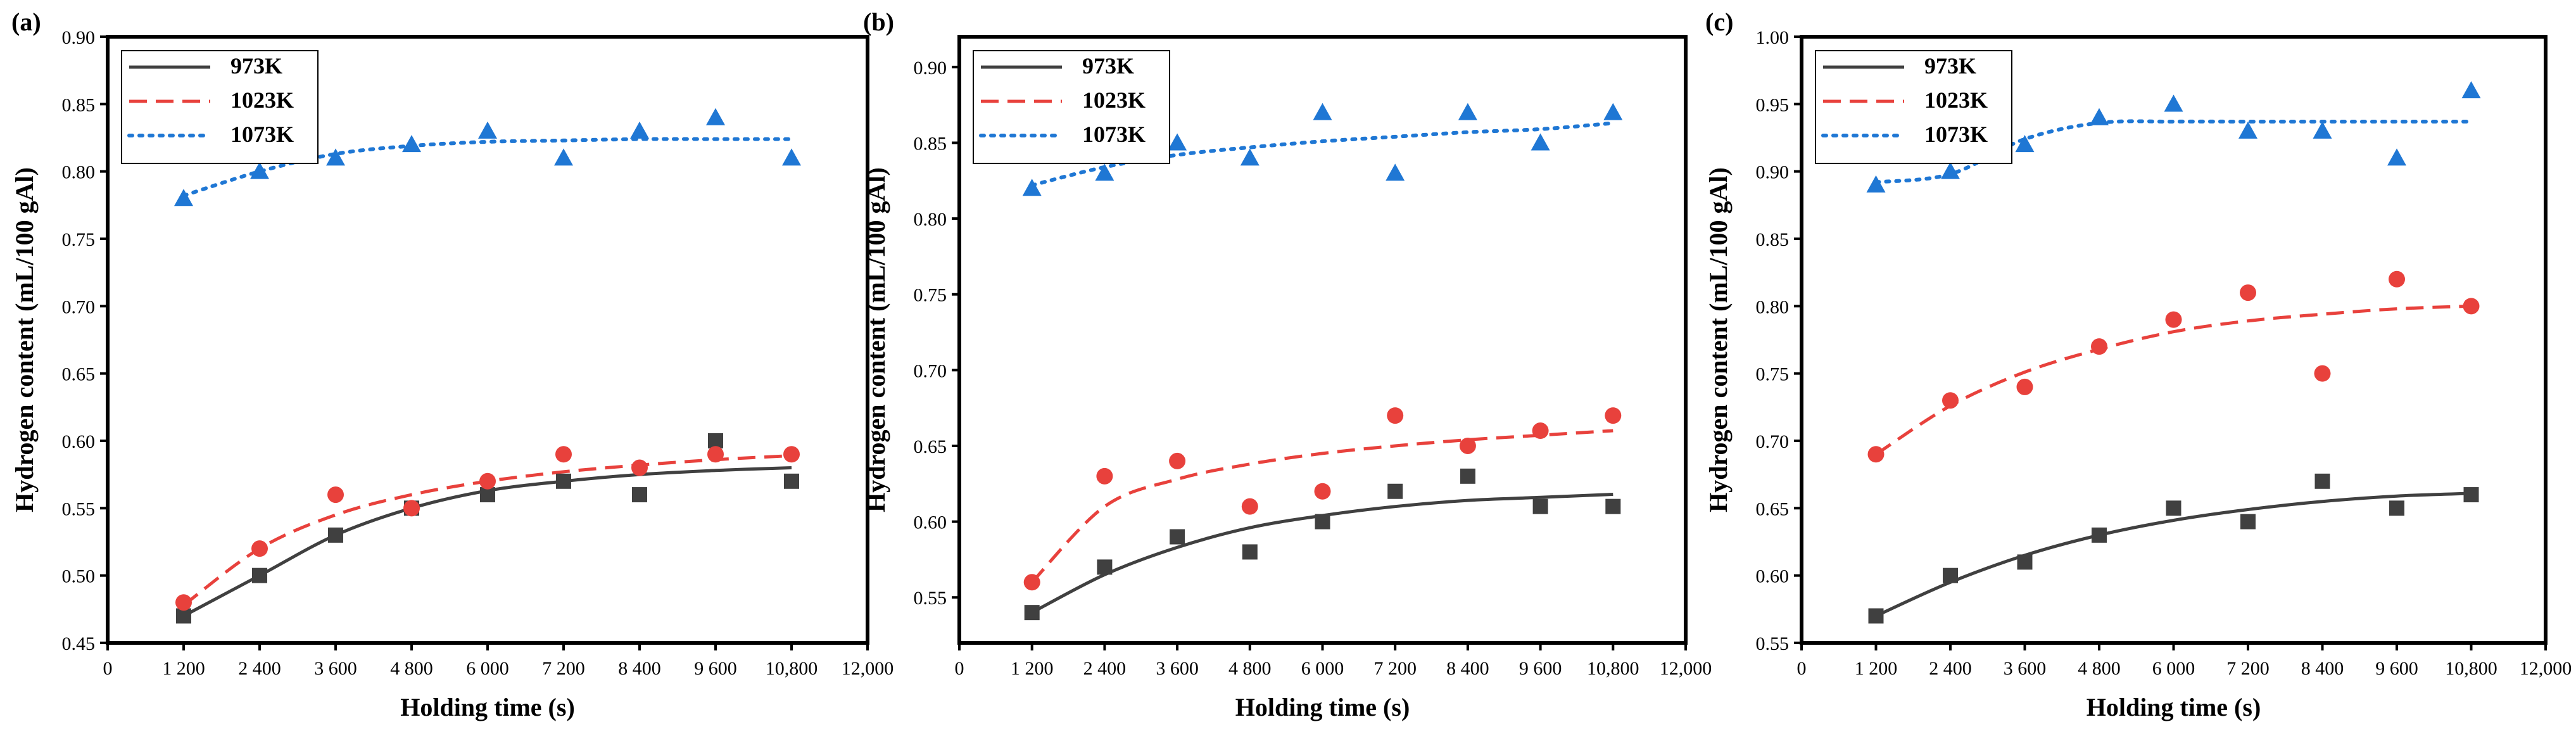 The width and height of the screenshot is (2576, 748). What do you see at coordinates (79, 172) in the screenshot?
I see `y-tick-label: 0.80` at bounding box center [79, 172].